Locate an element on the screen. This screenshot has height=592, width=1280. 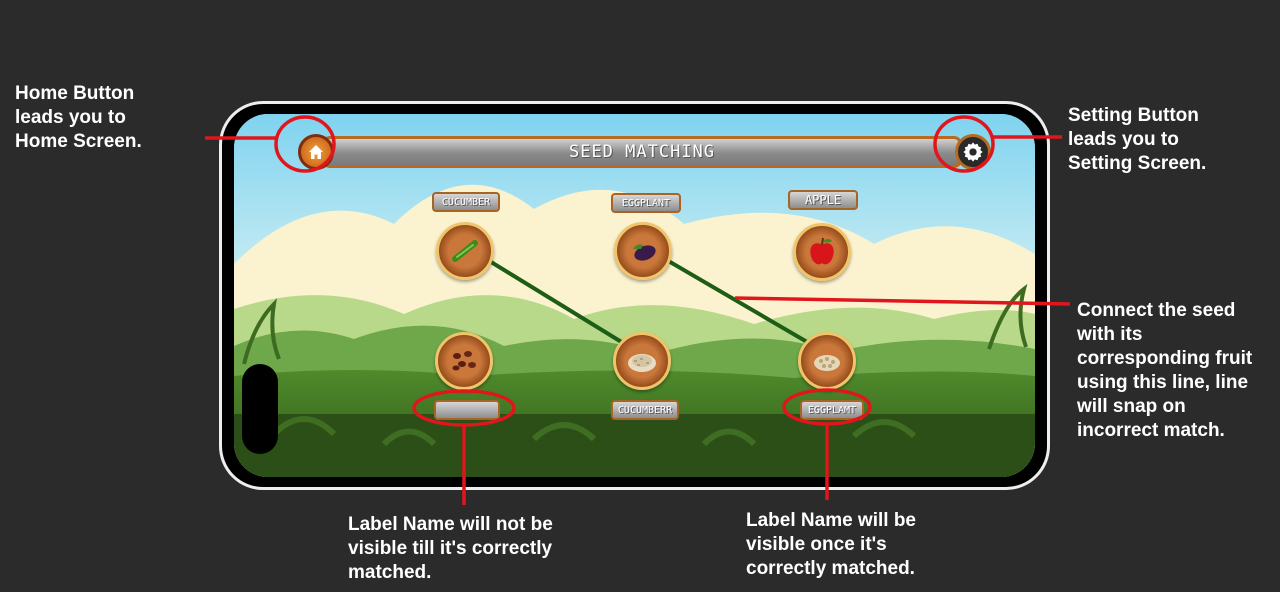
page-title: SEED MATCHING is located at coordinates (642, 152).